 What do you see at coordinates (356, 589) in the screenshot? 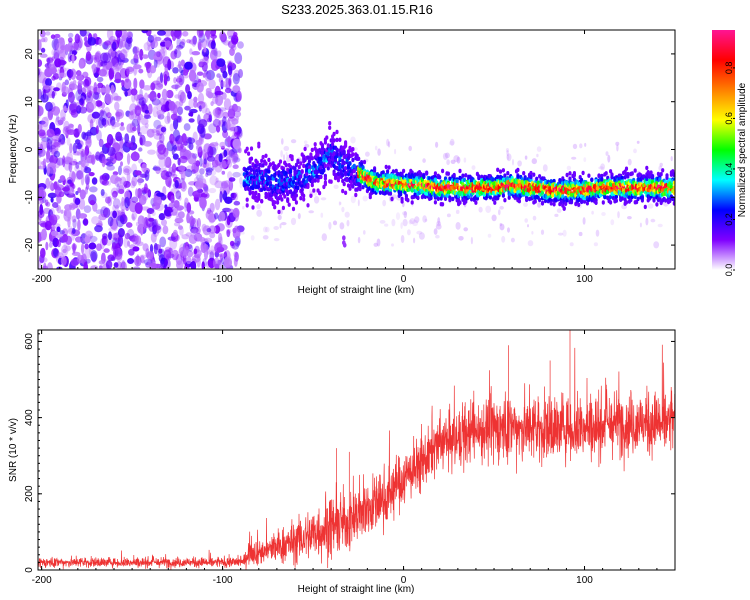
I see `snr-x-label: Height of straight line (km)` at bounding box center [356, 589].